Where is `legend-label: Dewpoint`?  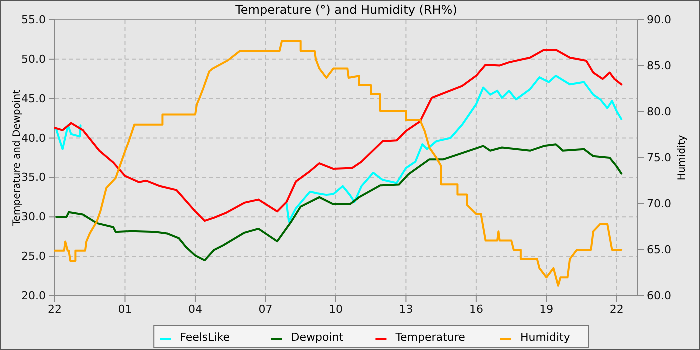 legend-label: Dewpoint is located at coordinates (317, 337).